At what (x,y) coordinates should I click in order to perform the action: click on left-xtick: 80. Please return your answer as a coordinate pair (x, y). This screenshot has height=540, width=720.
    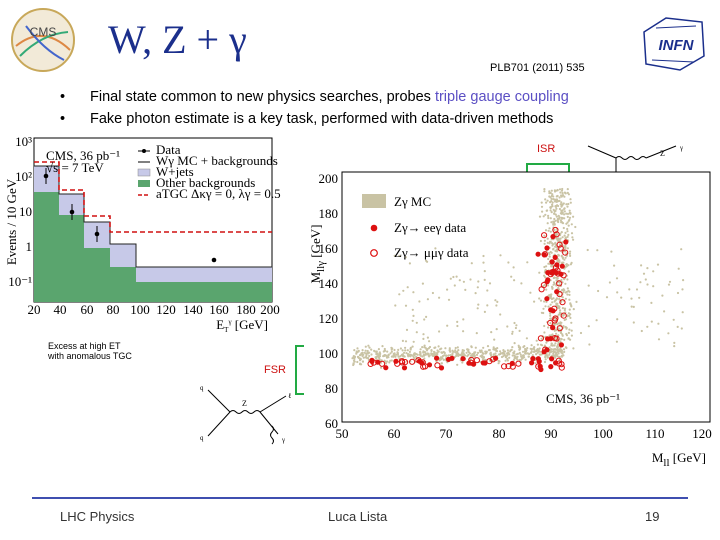
    Looking at the image, I should click on (113, 309).